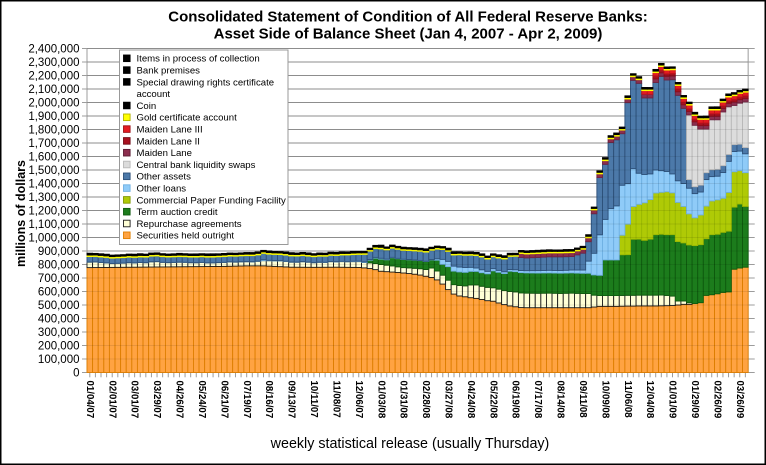 This screenshot has height=465, width=766. Describe the element at coordinates (187, 118) in the screenshot. I see `svg-text: Gold certificate account` at that location.